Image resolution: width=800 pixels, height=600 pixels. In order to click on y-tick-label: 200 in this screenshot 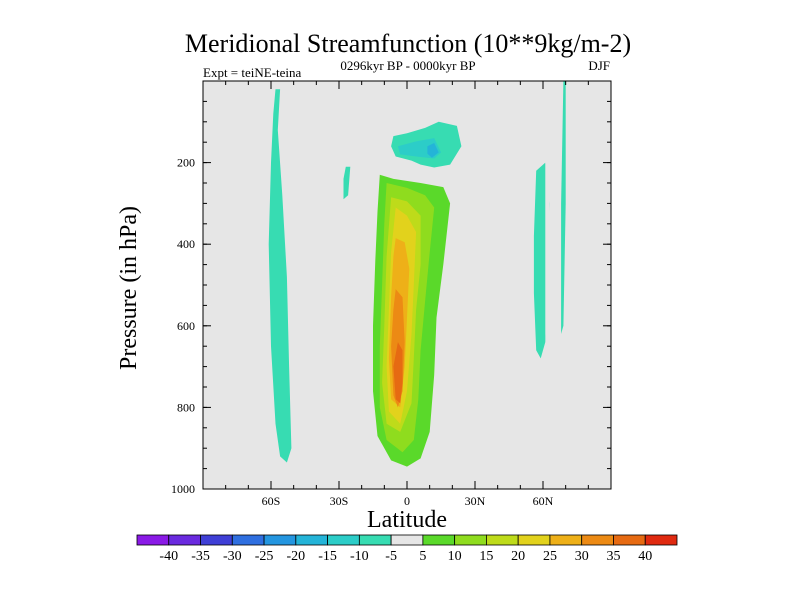, I will do `click(186, 163)`.